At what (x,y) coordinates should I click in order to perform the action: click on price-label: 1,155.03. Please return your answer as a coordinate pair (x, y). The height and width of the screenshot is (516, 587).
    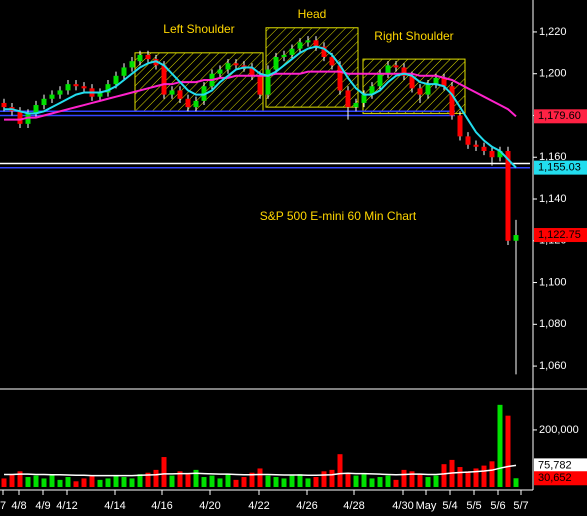
    Looking at the image, I should click on (559, 168).